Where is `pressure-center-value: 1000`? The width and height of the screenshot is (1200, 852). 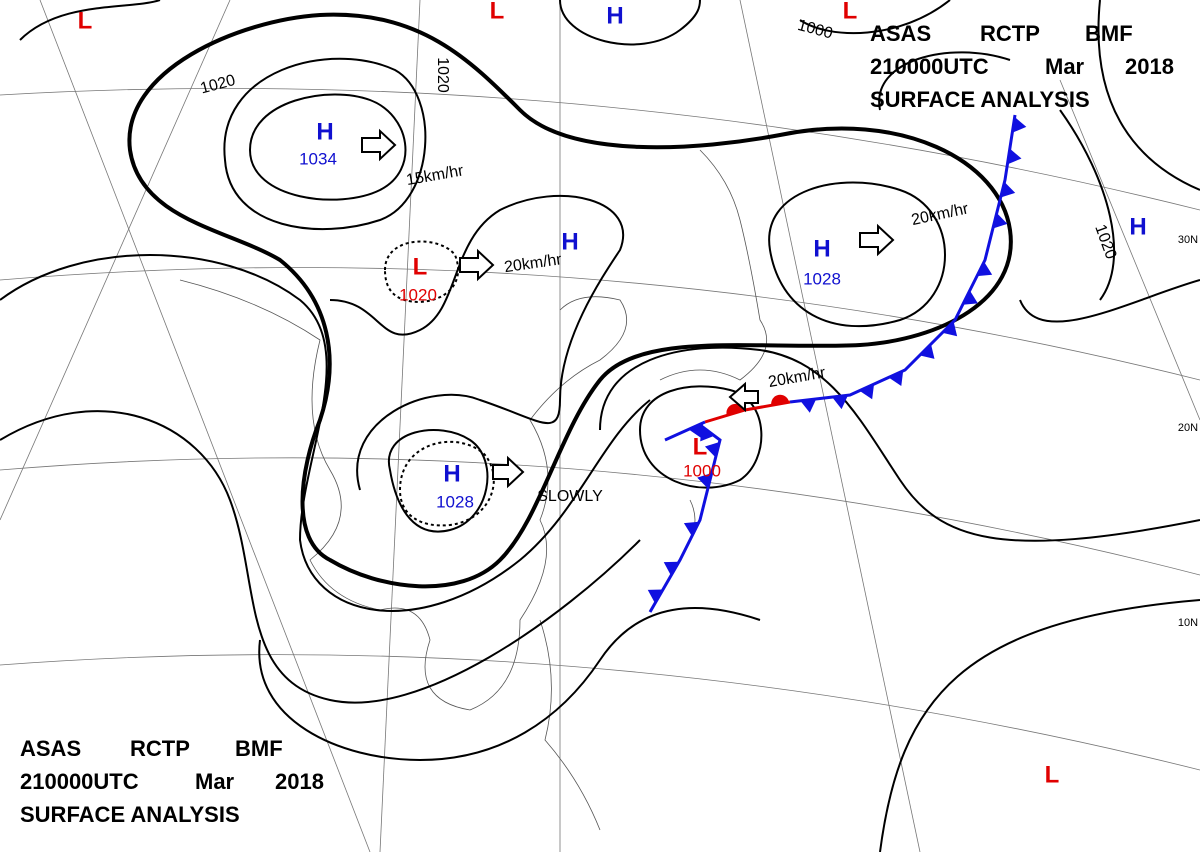
pressure-center-value: 1000 is located at coordinates (702, 470).